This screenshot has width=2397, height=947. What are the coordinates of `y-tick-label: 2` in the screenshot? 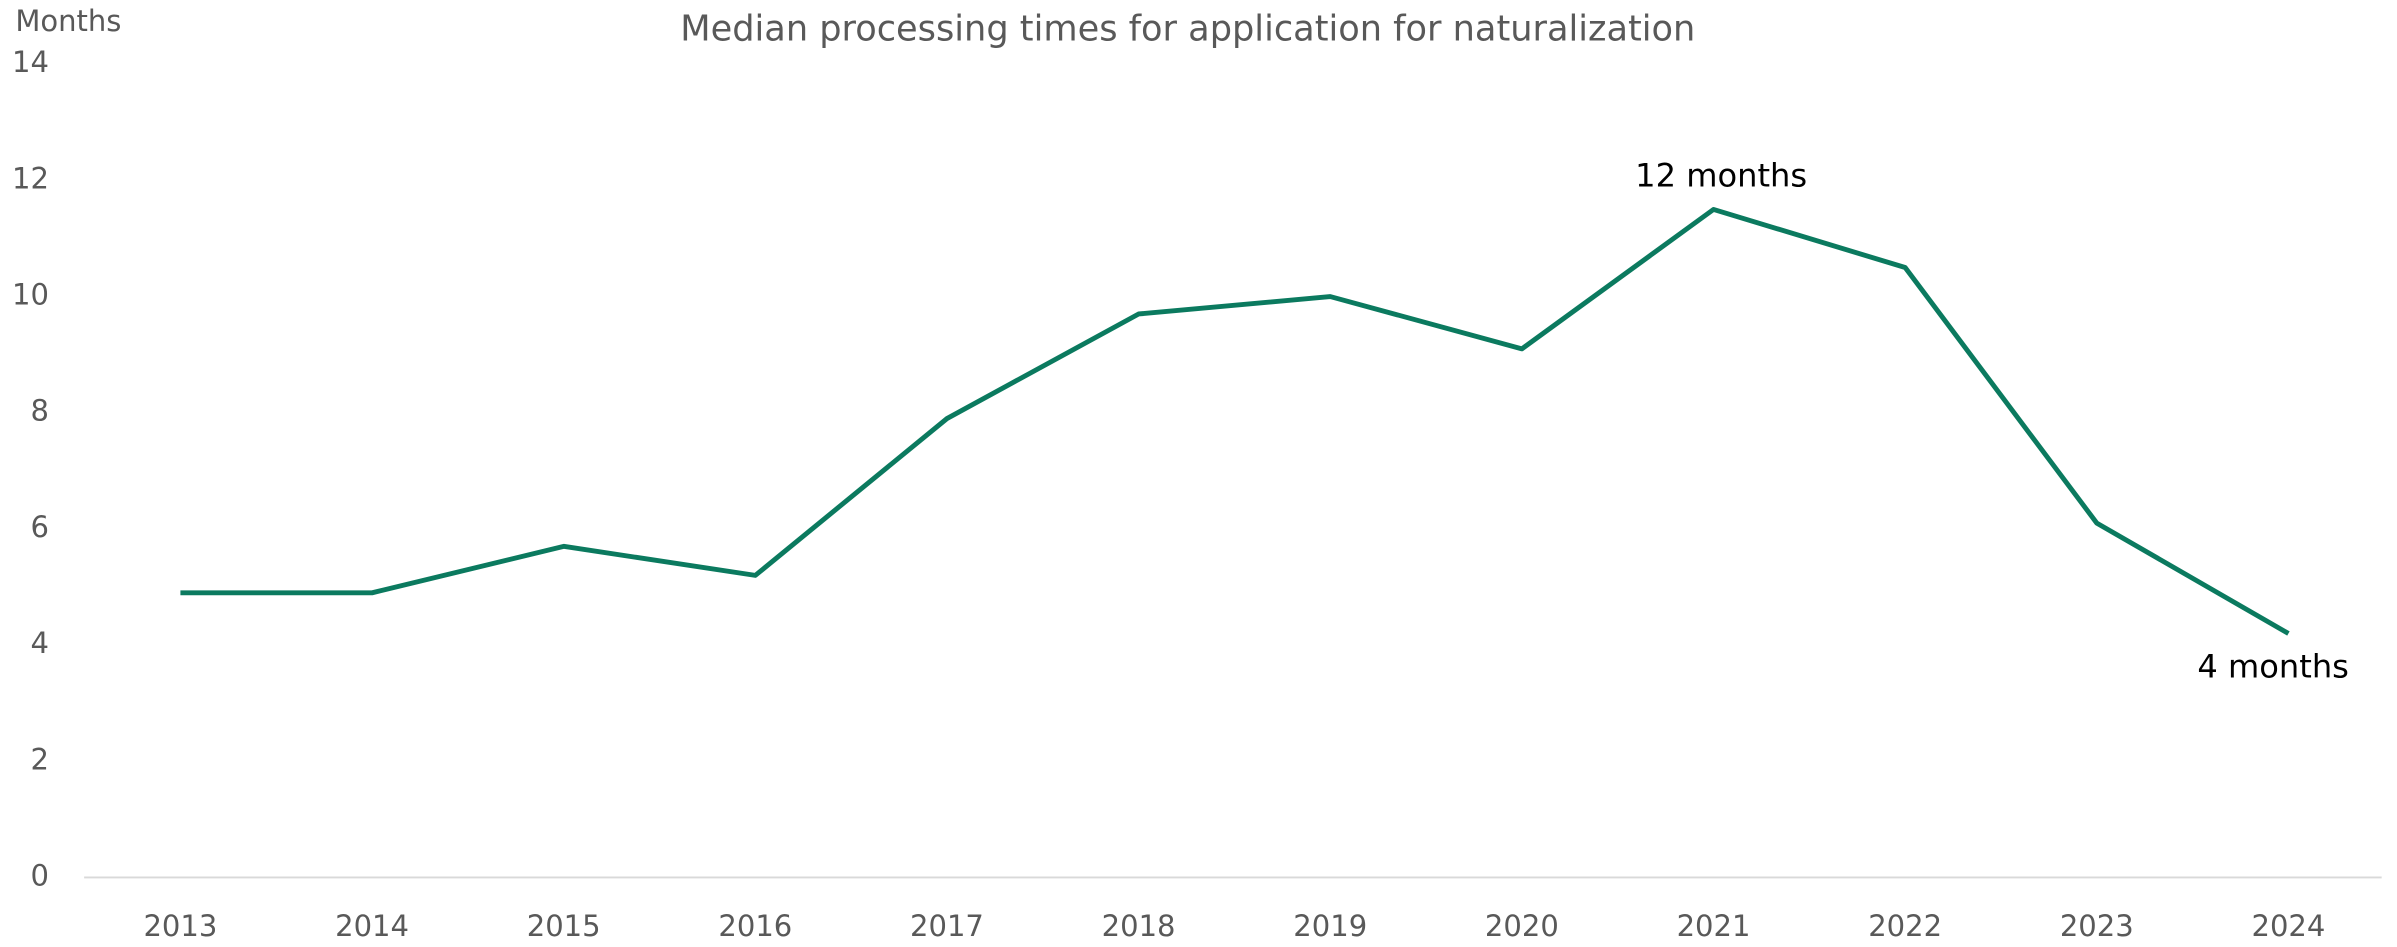 It's located at (39, 759).